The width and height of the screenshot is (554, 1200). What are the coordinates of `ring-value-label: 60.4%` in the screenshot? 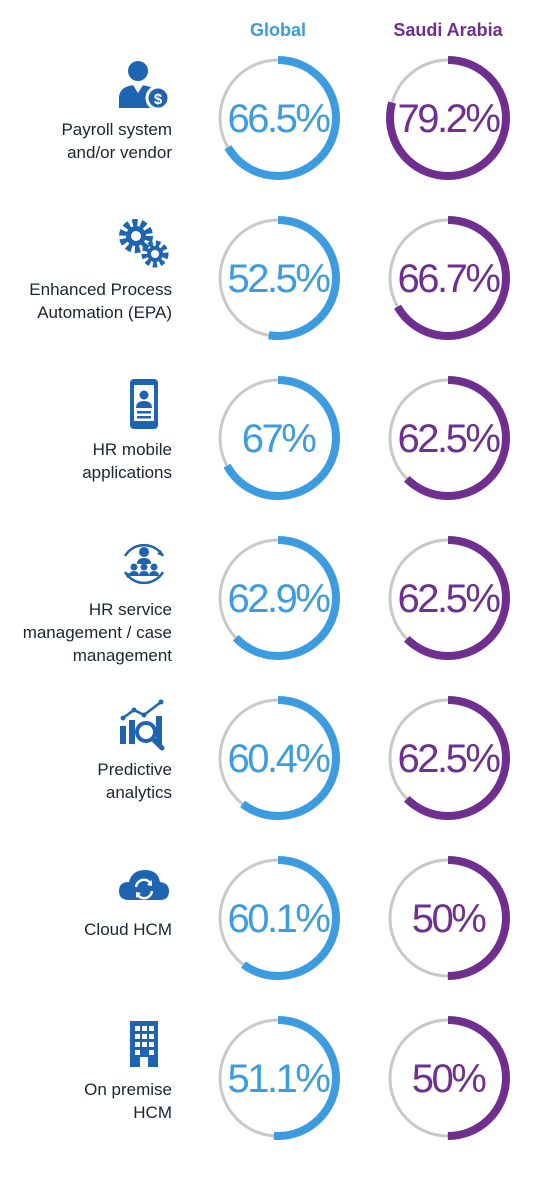 It's located at (279, 759).